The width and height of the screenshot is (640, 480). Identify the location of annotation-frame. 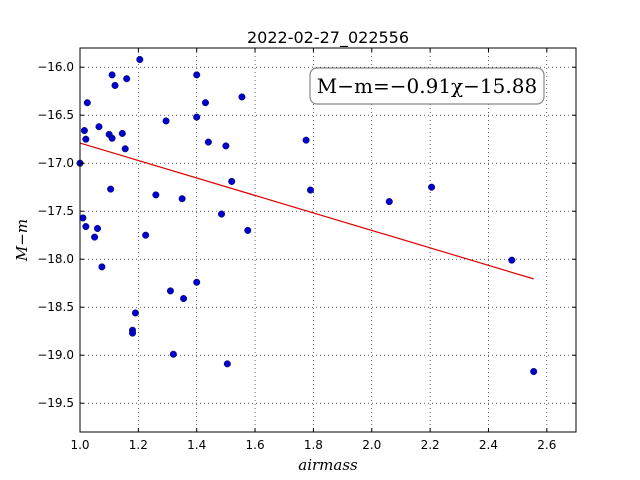
(427, 86).